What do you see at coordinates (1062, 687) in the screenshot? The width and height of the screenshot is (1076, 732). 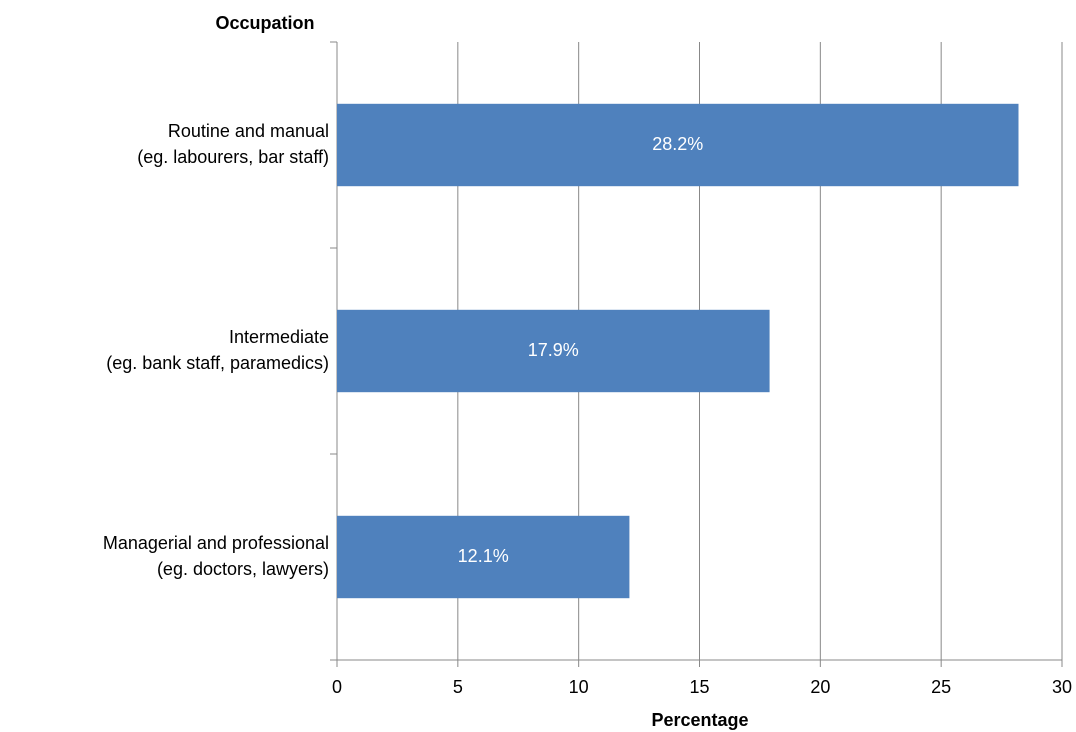 I see `x-tick-label: 30` at bounding box center [1062, 687].